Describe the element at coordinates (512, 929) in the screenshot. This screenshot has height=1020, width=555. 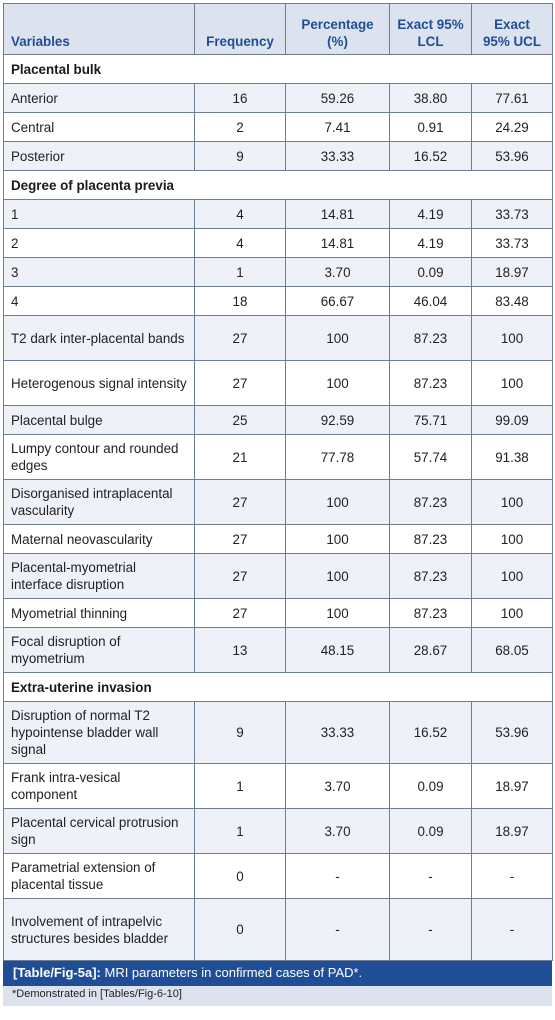
I see `ucl-cell: -` at that location.